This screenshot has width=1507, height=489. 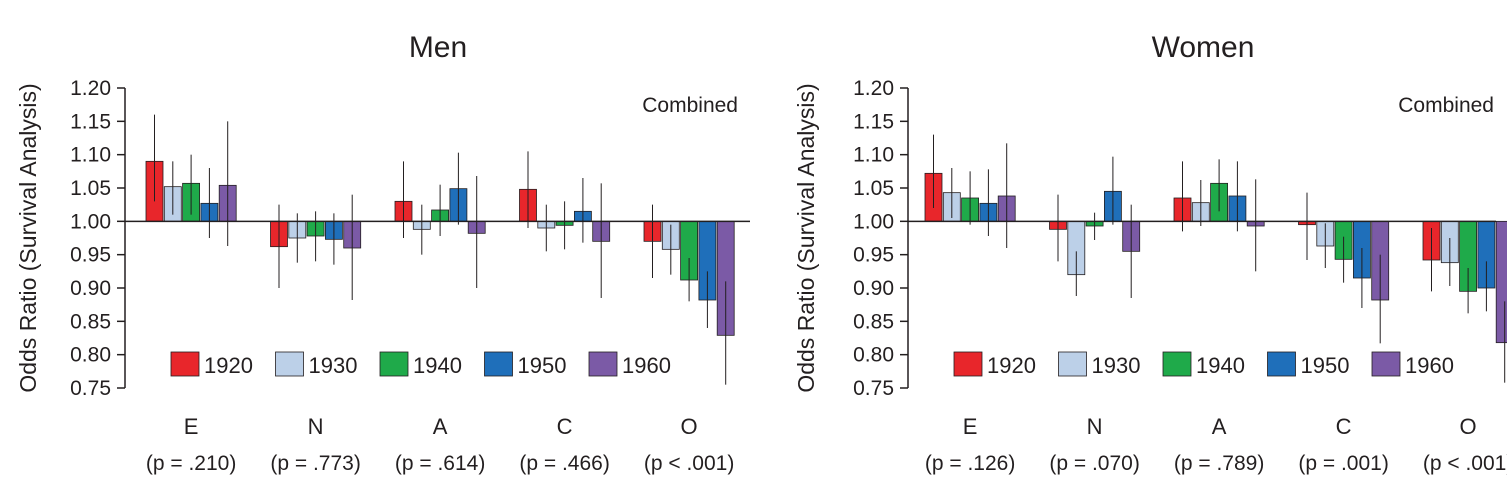 I want to click on category-group-N: N (p = .773), so click(x=316, y=334).